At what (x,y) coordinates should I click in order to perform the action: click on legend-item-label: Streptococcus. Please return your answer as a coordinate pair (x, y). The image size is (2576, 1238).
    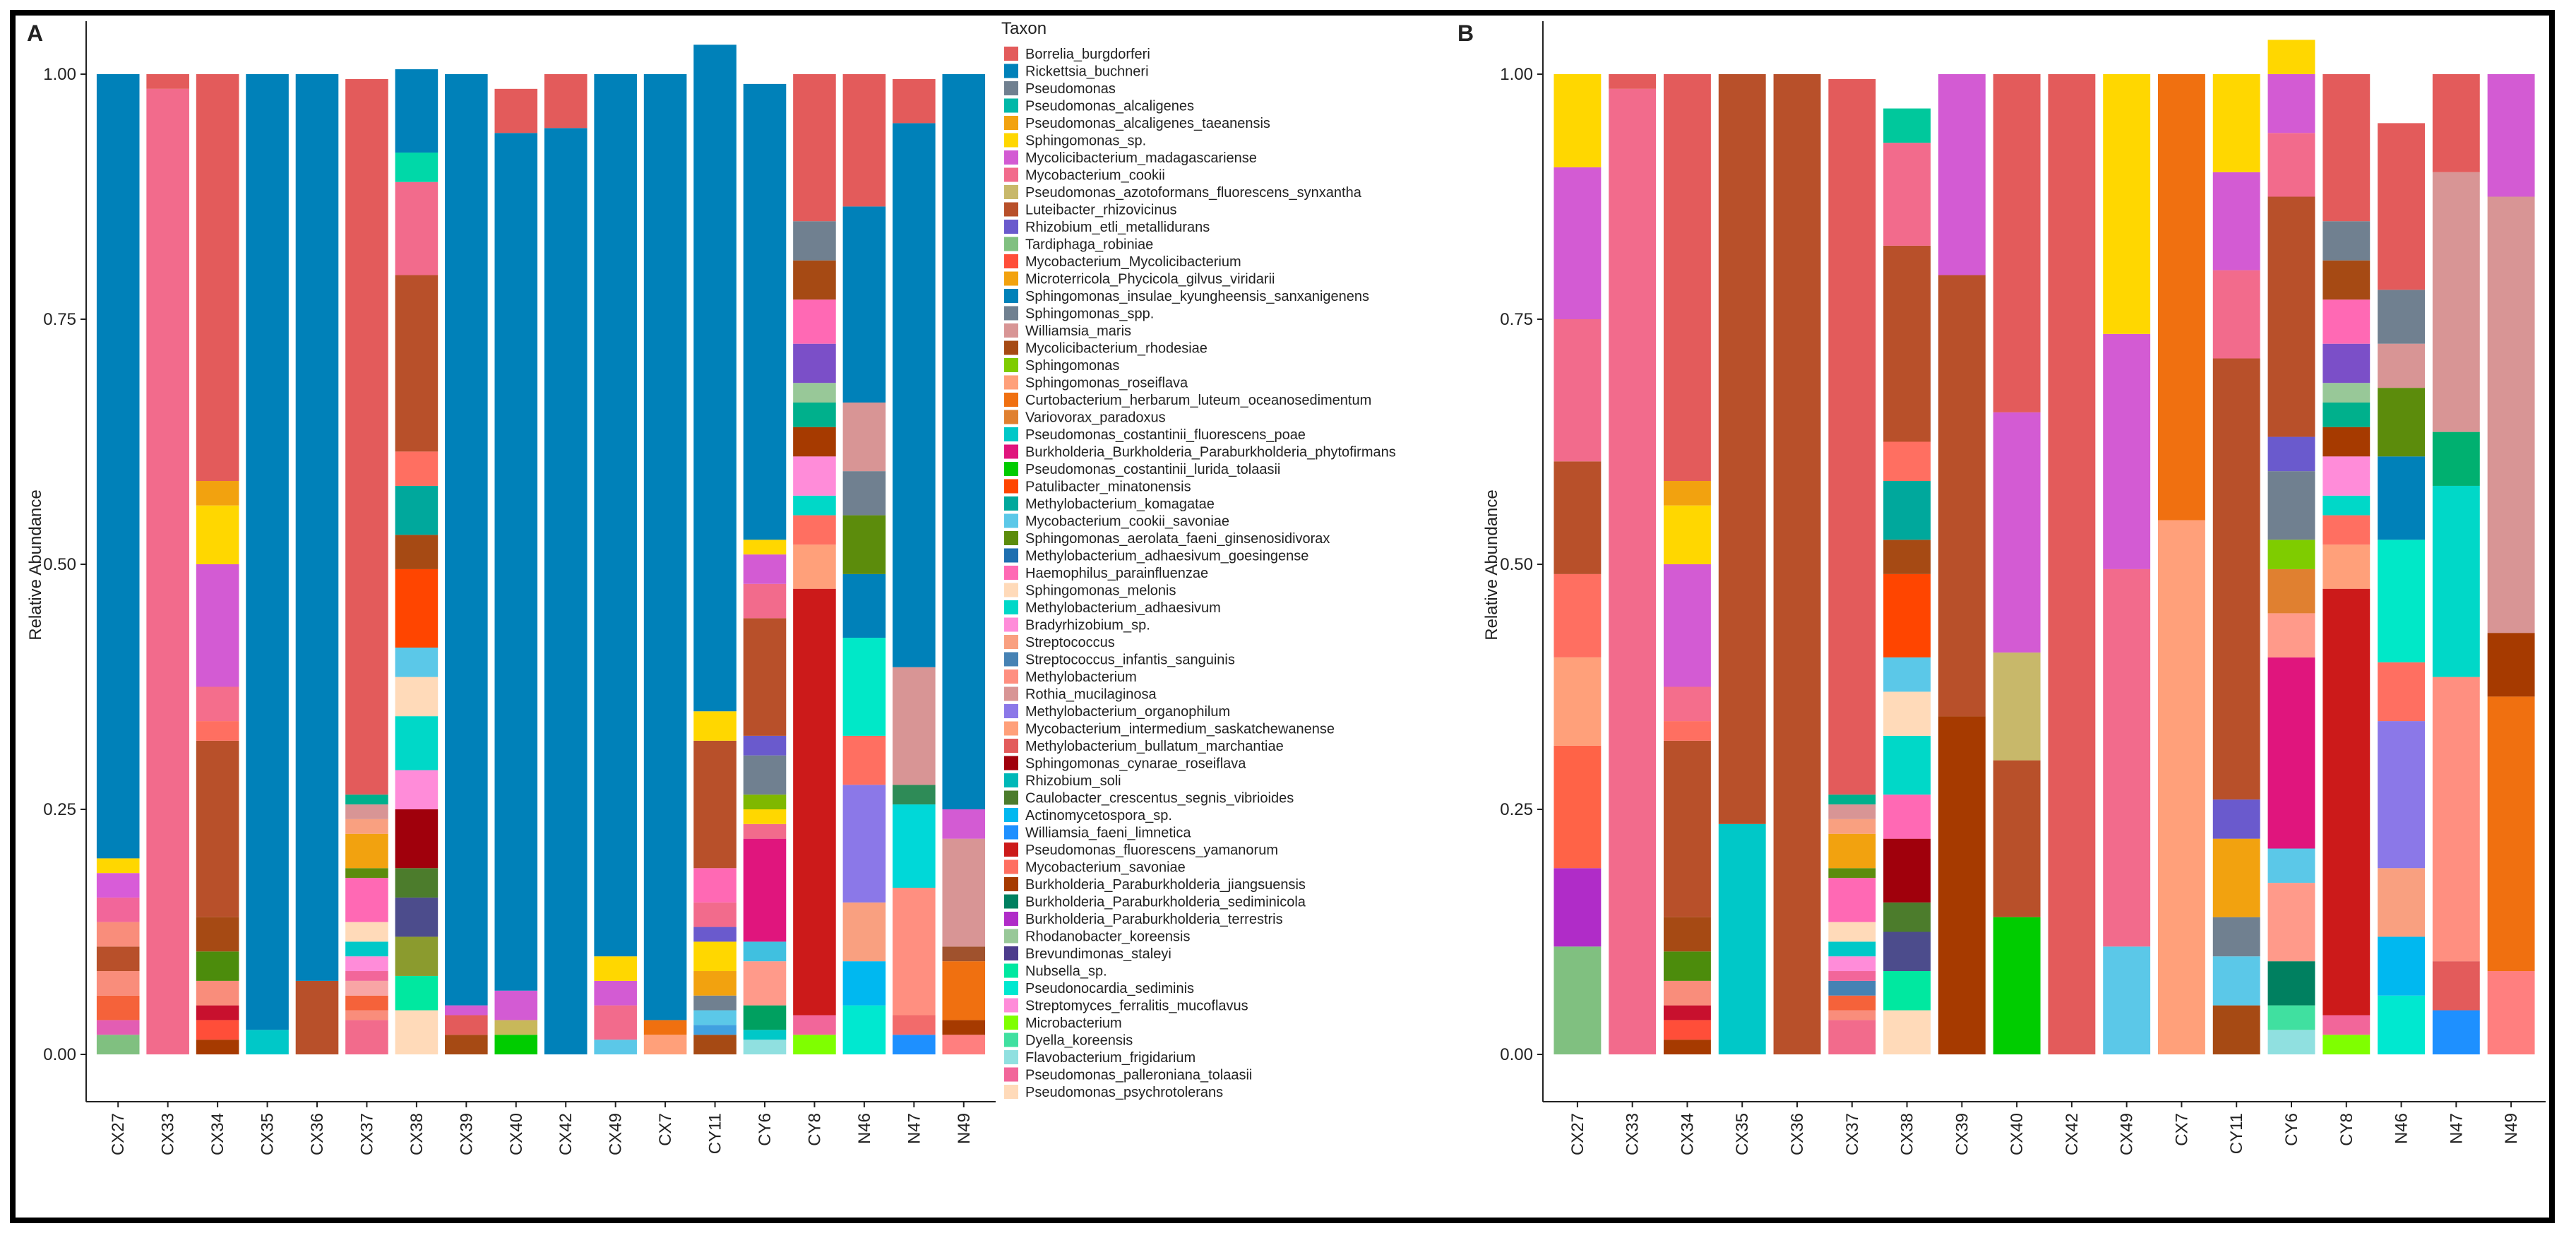
    Looking at the image, I should click on (1070, 642).